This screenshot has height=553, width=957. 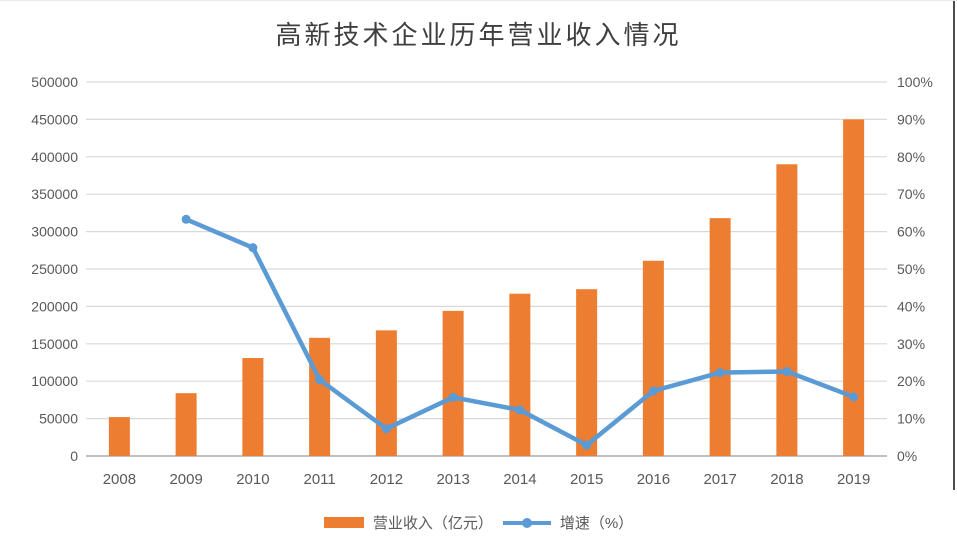 I want to click on x-axis-label-2009: 2009, so click(x=185, y=479).